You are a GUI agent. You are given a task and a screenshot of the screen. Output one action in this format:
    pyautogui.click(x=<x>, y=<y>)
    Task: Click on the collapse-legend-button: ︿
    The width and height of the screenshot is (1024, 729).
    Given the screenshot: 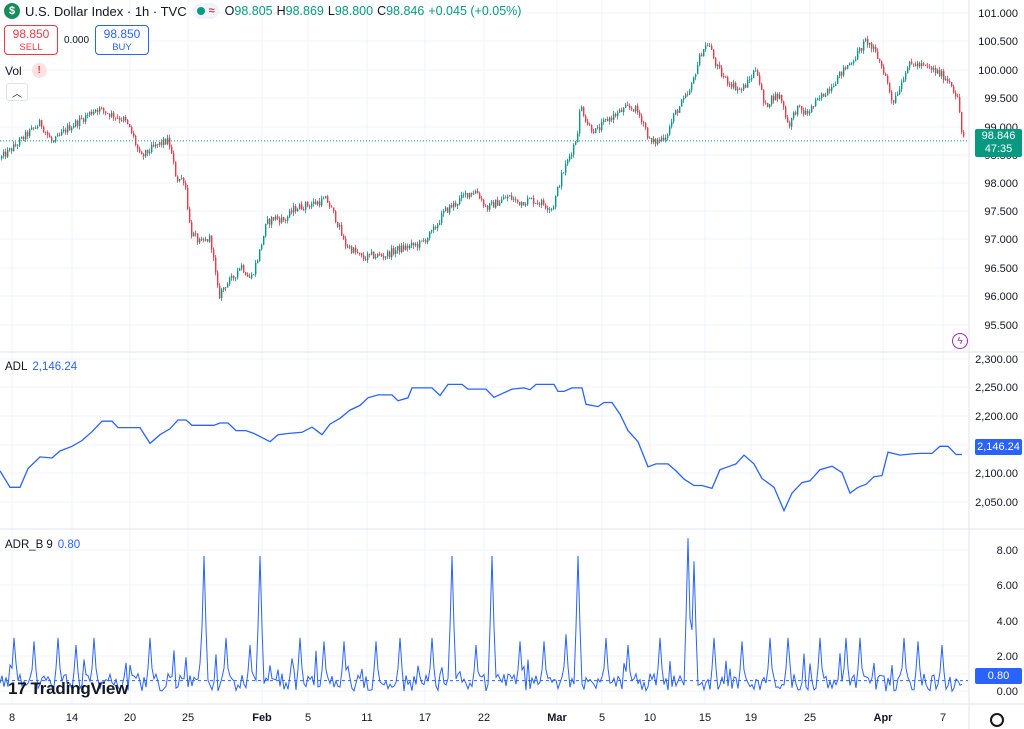 What is the action you would take?
    pyautogui.click(x=17, y=92)
    